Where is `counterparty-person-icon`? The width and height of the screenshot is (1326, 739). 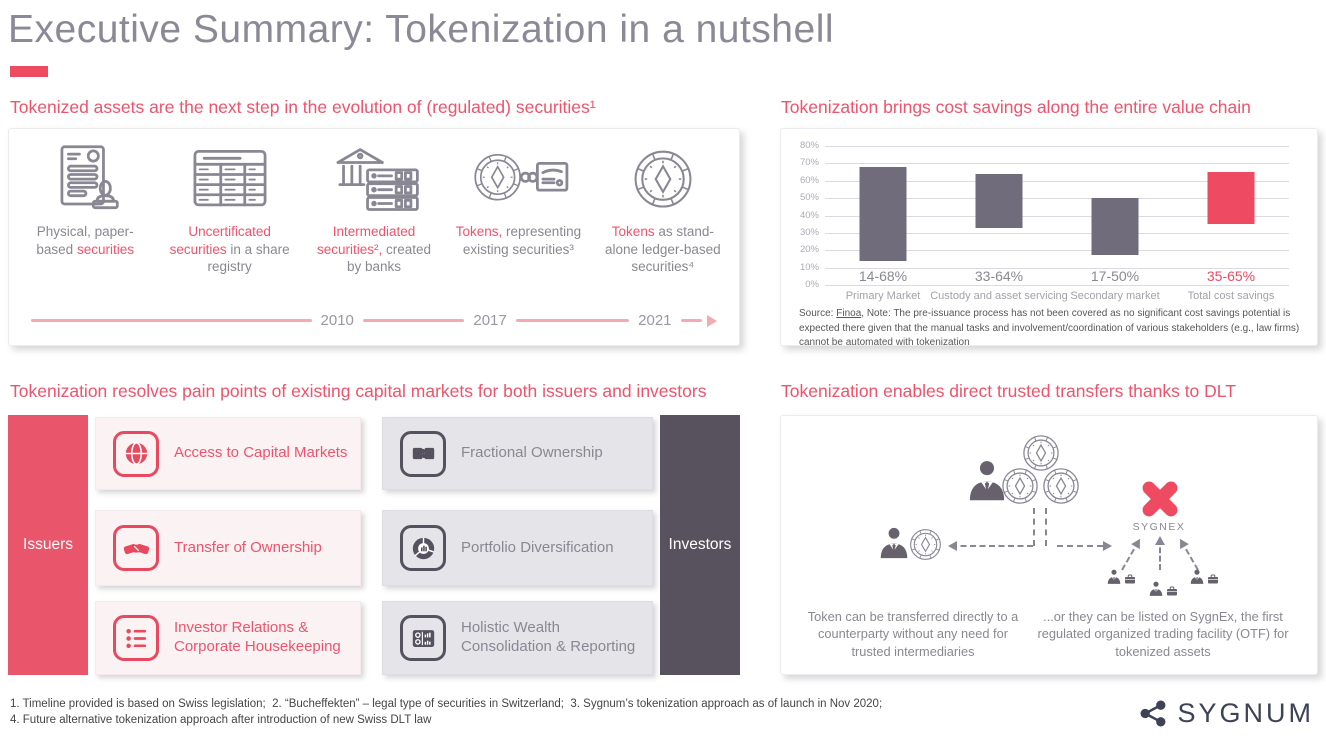
counterparty-person-icon is located at coordinates (894, 542).